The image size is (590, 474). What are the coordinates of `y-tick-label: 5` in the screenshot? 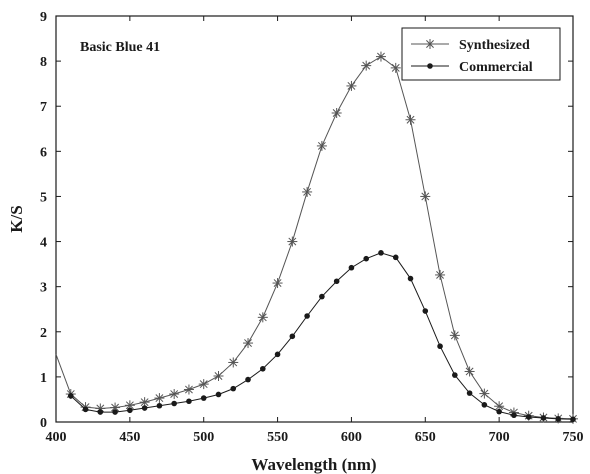 It's located at (43, 197).